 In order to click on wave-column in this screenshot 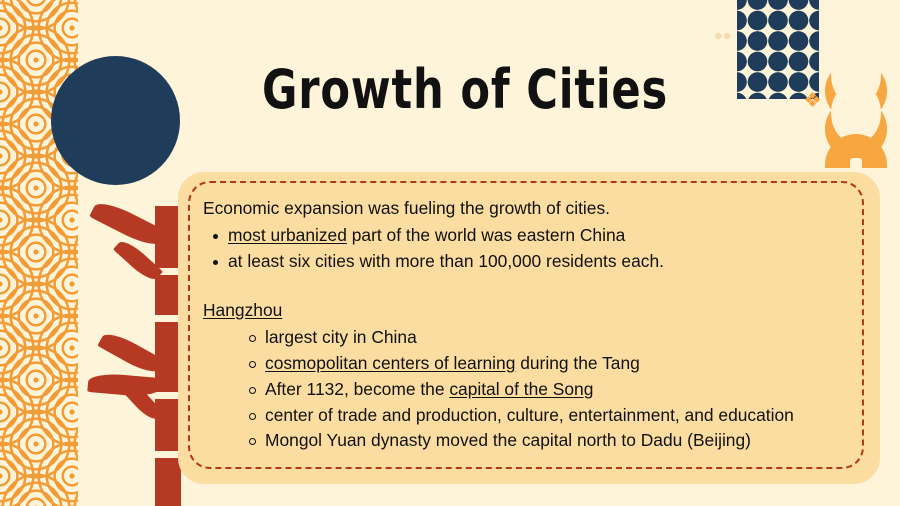, I will do `click(39, 253)`.